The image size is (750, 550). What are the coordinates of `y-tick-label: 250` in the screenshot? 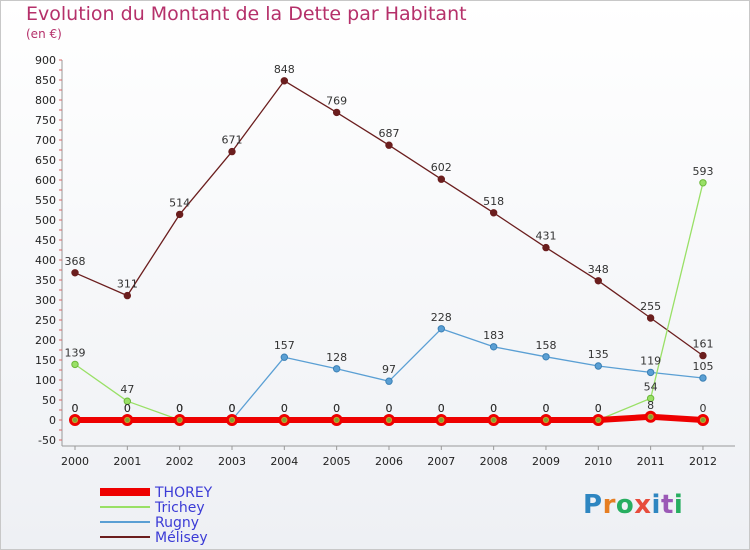 It's located at (45, 320).